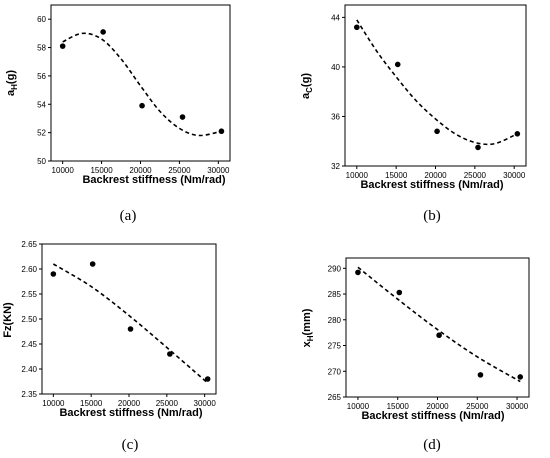  Describe the element at coordinates (29, 344) in the screenshot. I see `y-tick-label: 2.45` at that location.